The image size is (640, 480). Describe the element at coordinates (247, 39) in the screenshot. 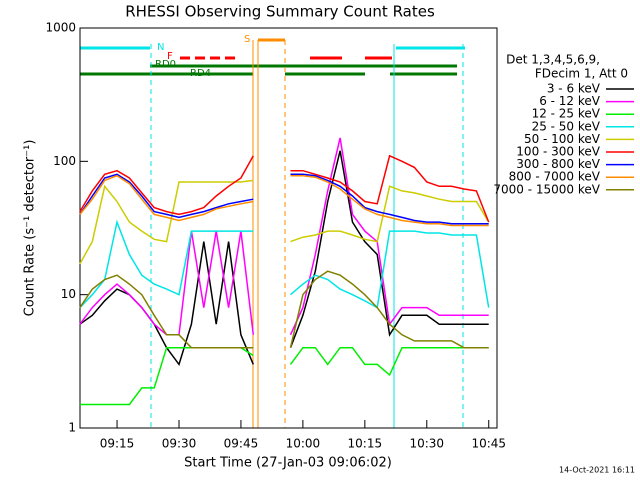

I see `flag-label: S` at that location.